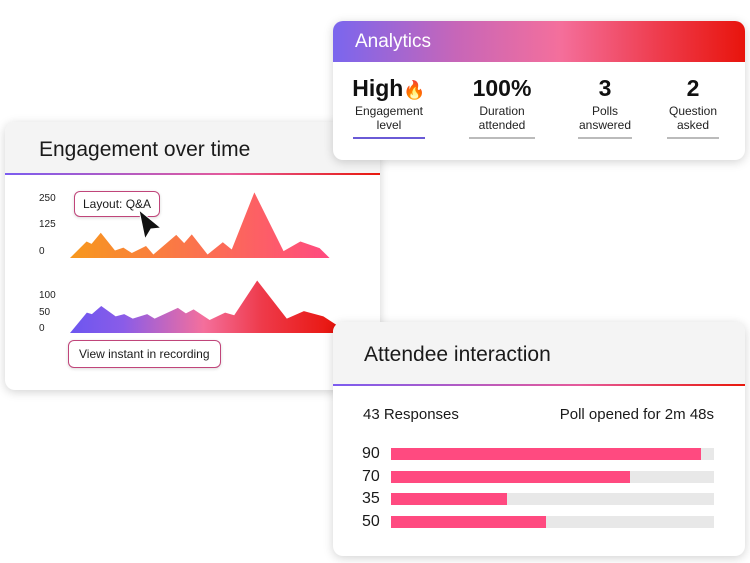  Describe the element at coordinates (502, 88) in the screenshot. I see `stat-value: 100%` at that location.